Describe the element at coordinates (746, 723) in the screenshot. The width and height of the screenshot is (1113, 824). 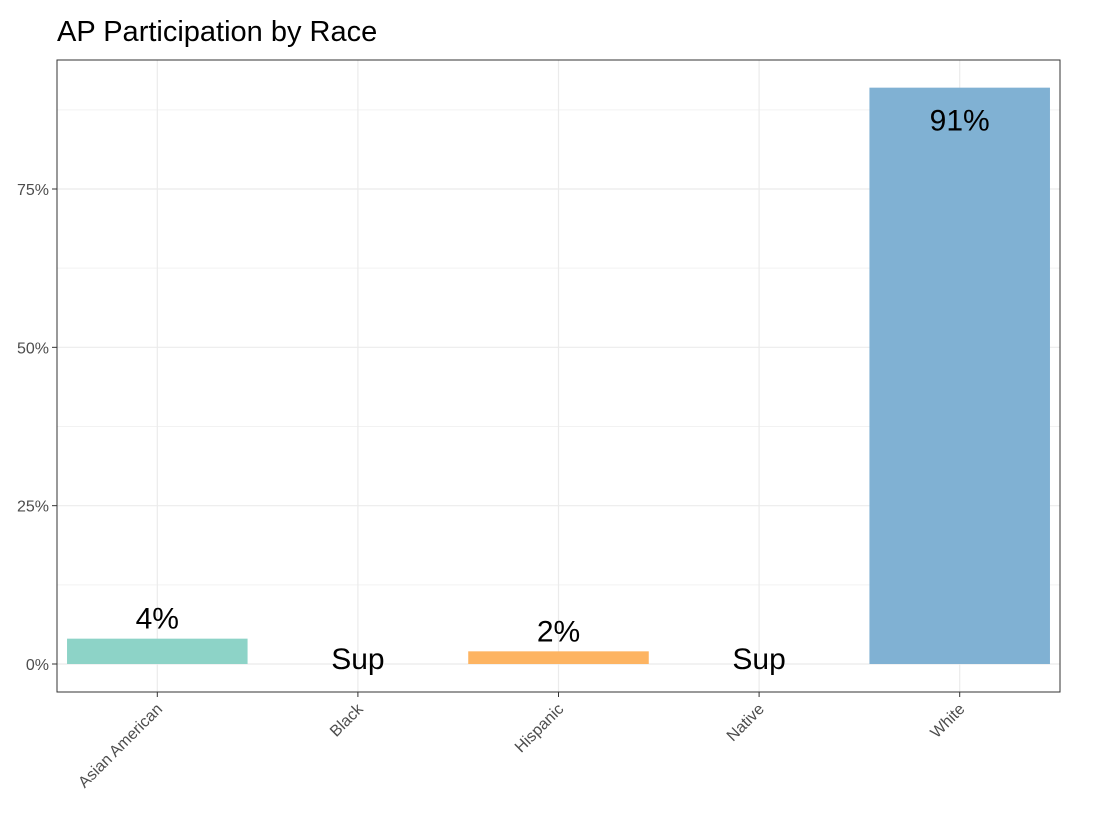
I see `x-tick-label: Native` at that location.